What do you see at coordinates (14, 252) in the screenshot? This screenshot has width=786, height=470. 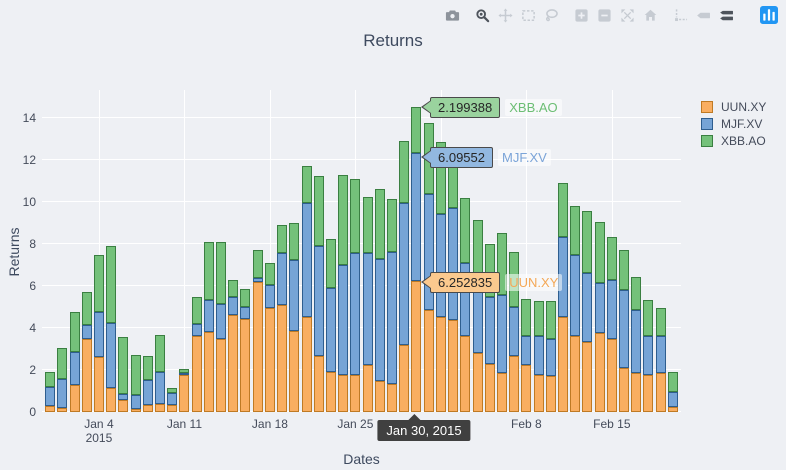 I see `y-axis-title: Returns` at bounding box center [14, 252].